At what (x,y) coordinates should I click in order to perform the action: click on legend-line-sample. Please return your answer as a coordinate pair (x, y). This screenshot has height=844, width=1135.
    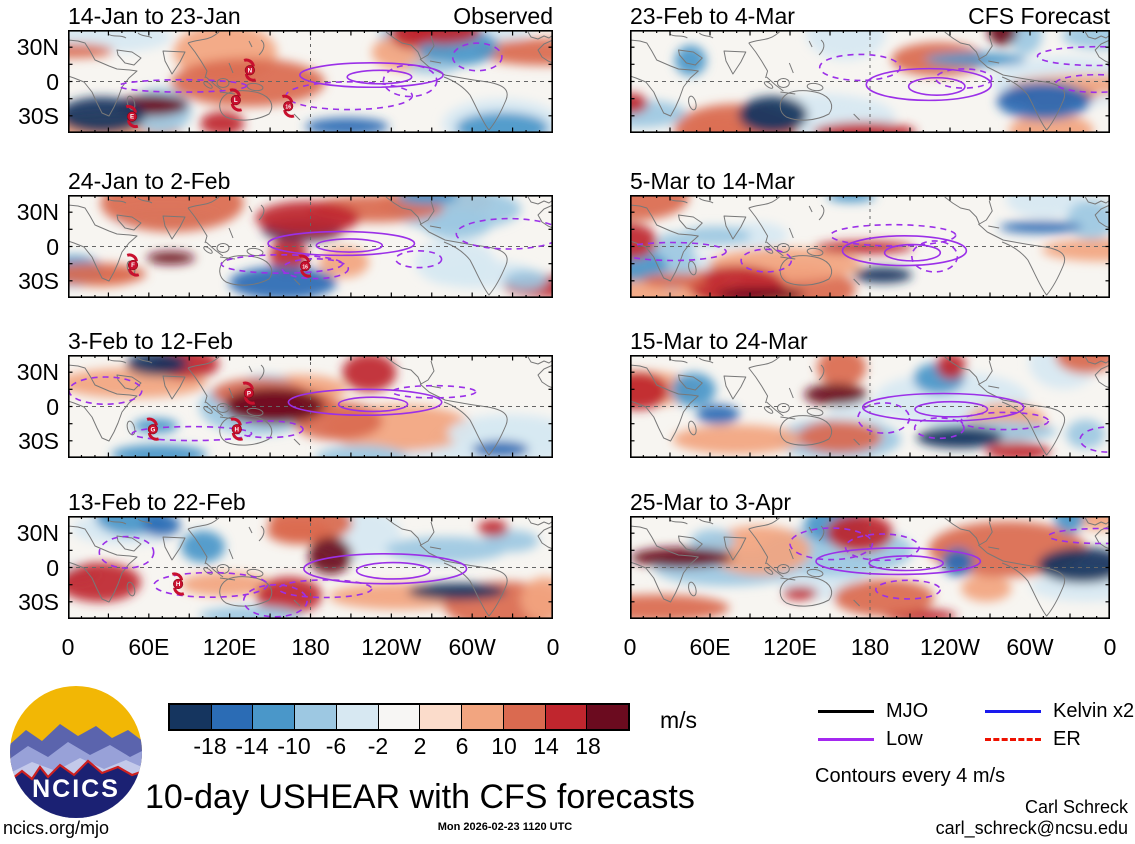
    Looking at the image, I should click on (846, 711).